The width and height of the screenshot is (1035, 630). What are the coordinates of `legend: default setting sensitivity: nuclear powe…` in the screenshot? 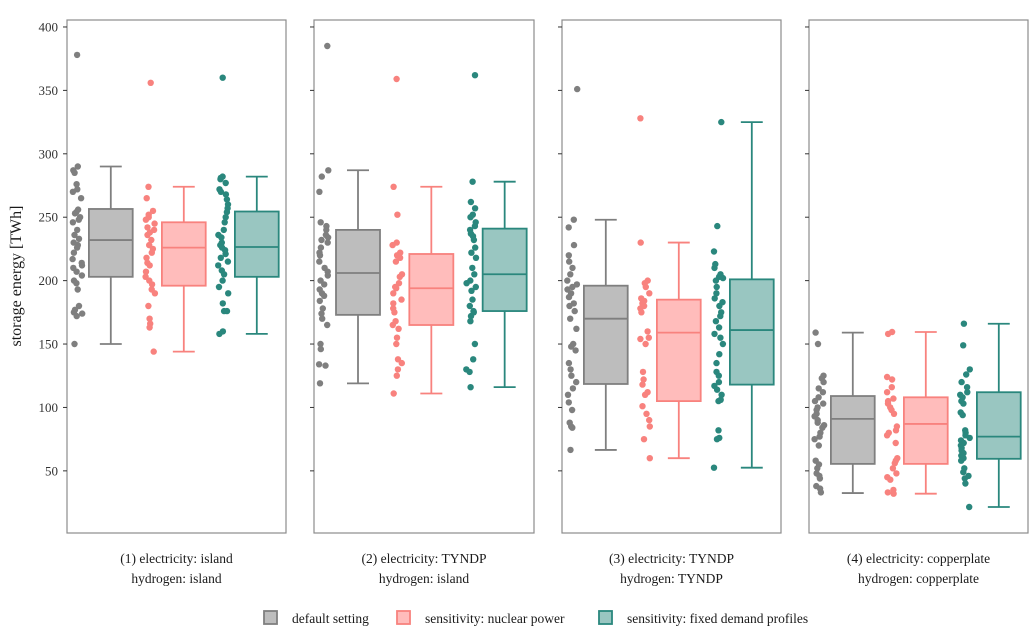 It's located at (535, 618).